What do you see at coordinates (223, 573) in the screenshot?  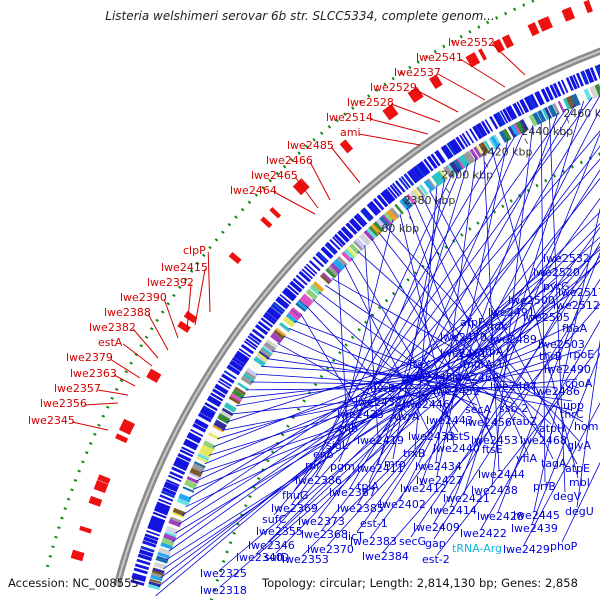 I see `reverse-gene-label: lwe2325` at bounding box center [223, 573].